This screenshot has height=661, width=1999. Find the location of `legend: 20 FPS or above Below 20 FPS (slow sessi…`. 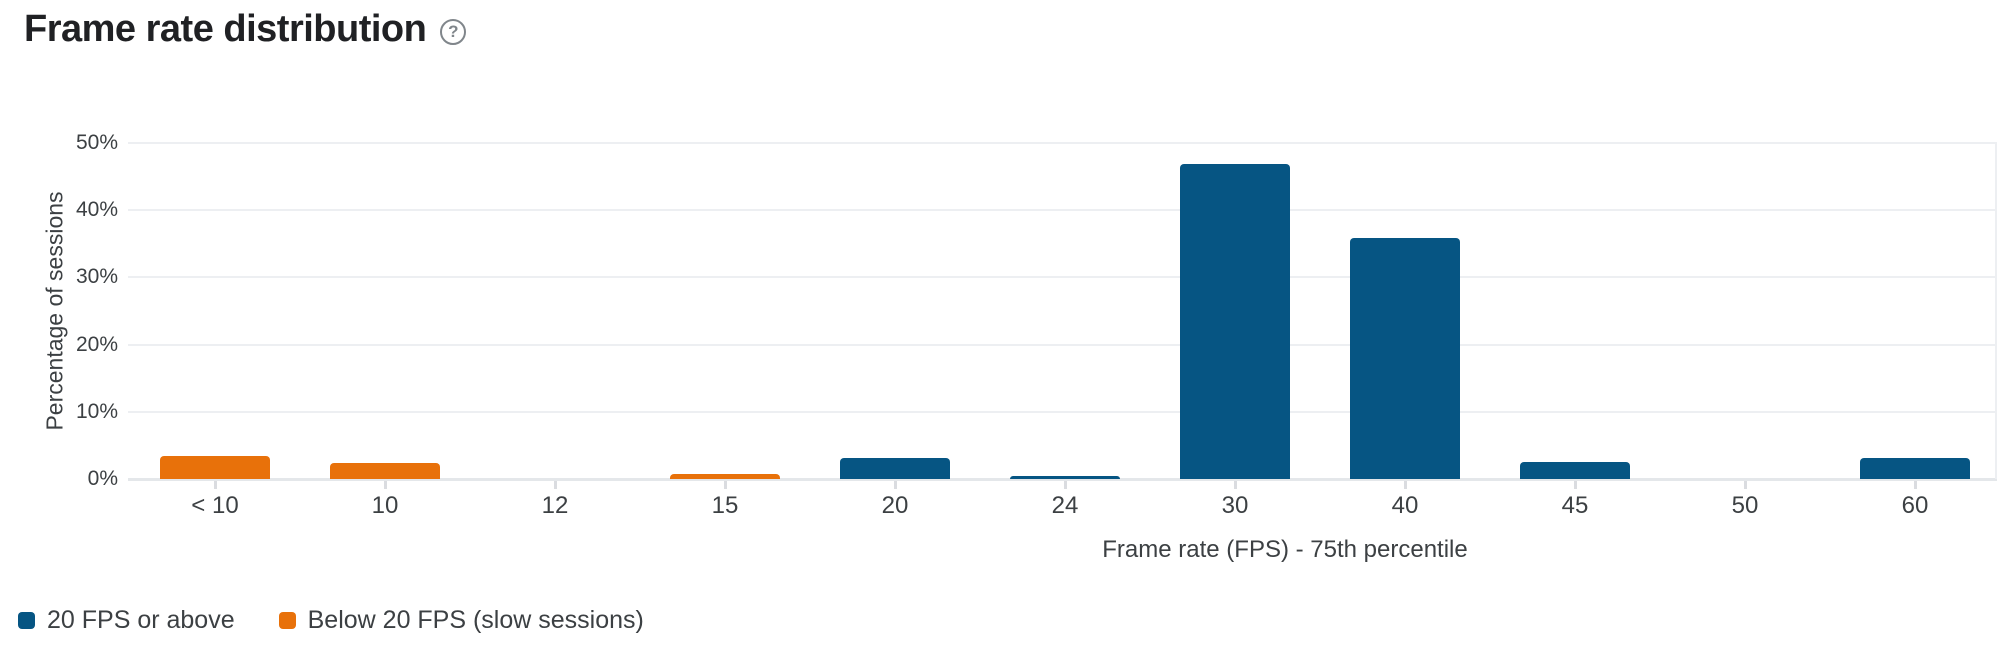

legend: 20 FPS or above Below 20 FPS (slow sessi… is located at coordinates (331, 620).